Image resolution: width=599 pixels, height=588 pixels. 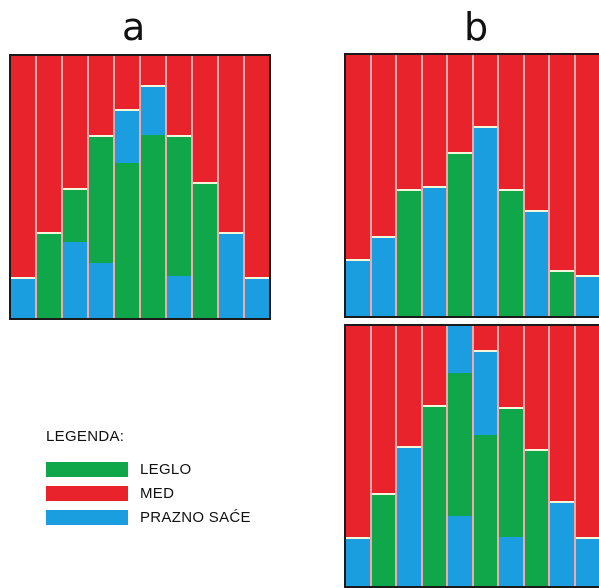 I want to click on honey-swatch-icon, so click(x=87, y=493).